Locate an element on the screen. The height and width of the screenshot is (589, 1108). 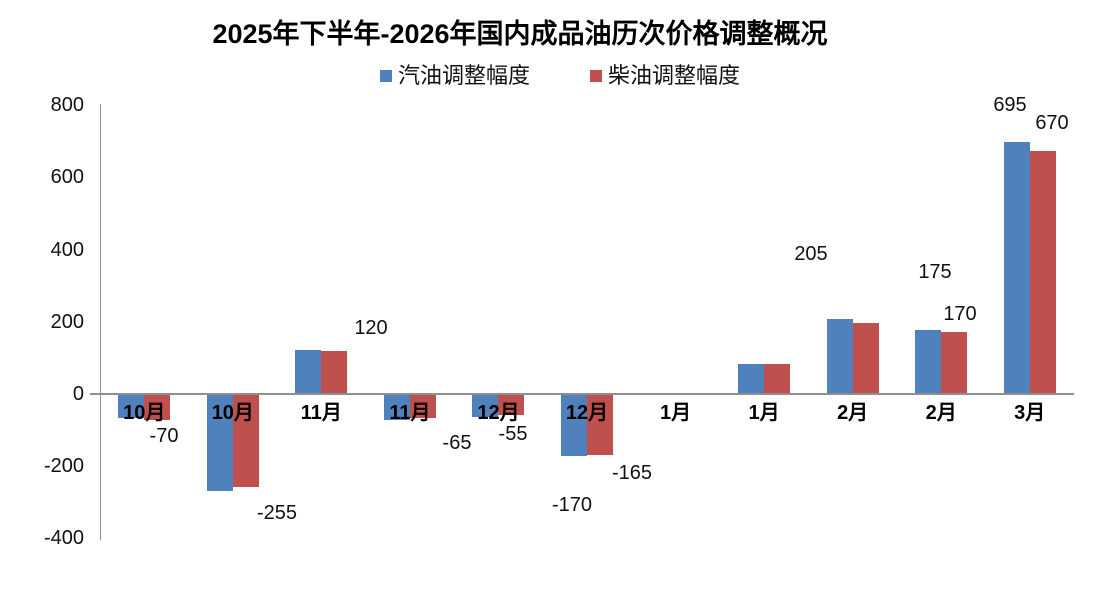
value-label: 670 is located at coordinates (1052, 123).